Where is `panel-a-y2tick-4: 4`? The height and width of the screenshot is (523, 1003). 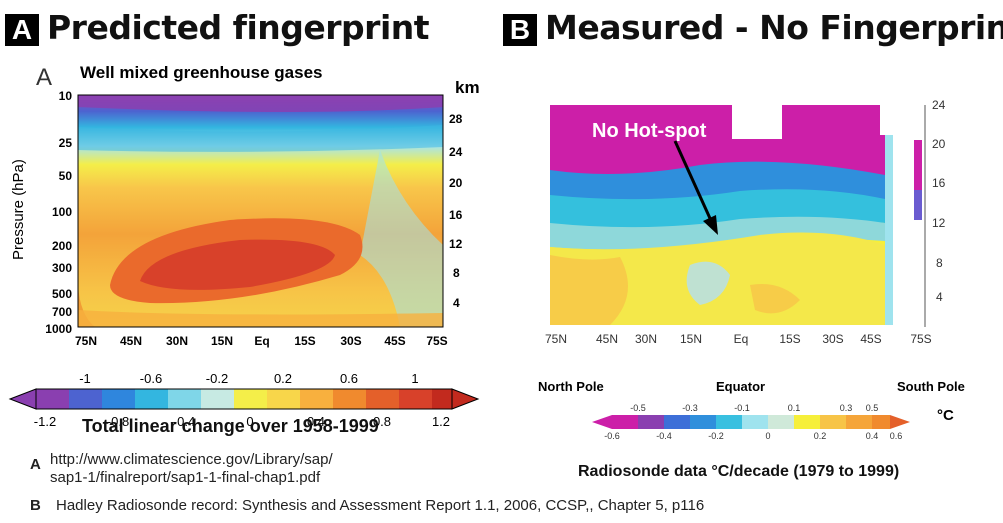
panel-a-y2tick-4: 4 is located at coordinates (456, 303).